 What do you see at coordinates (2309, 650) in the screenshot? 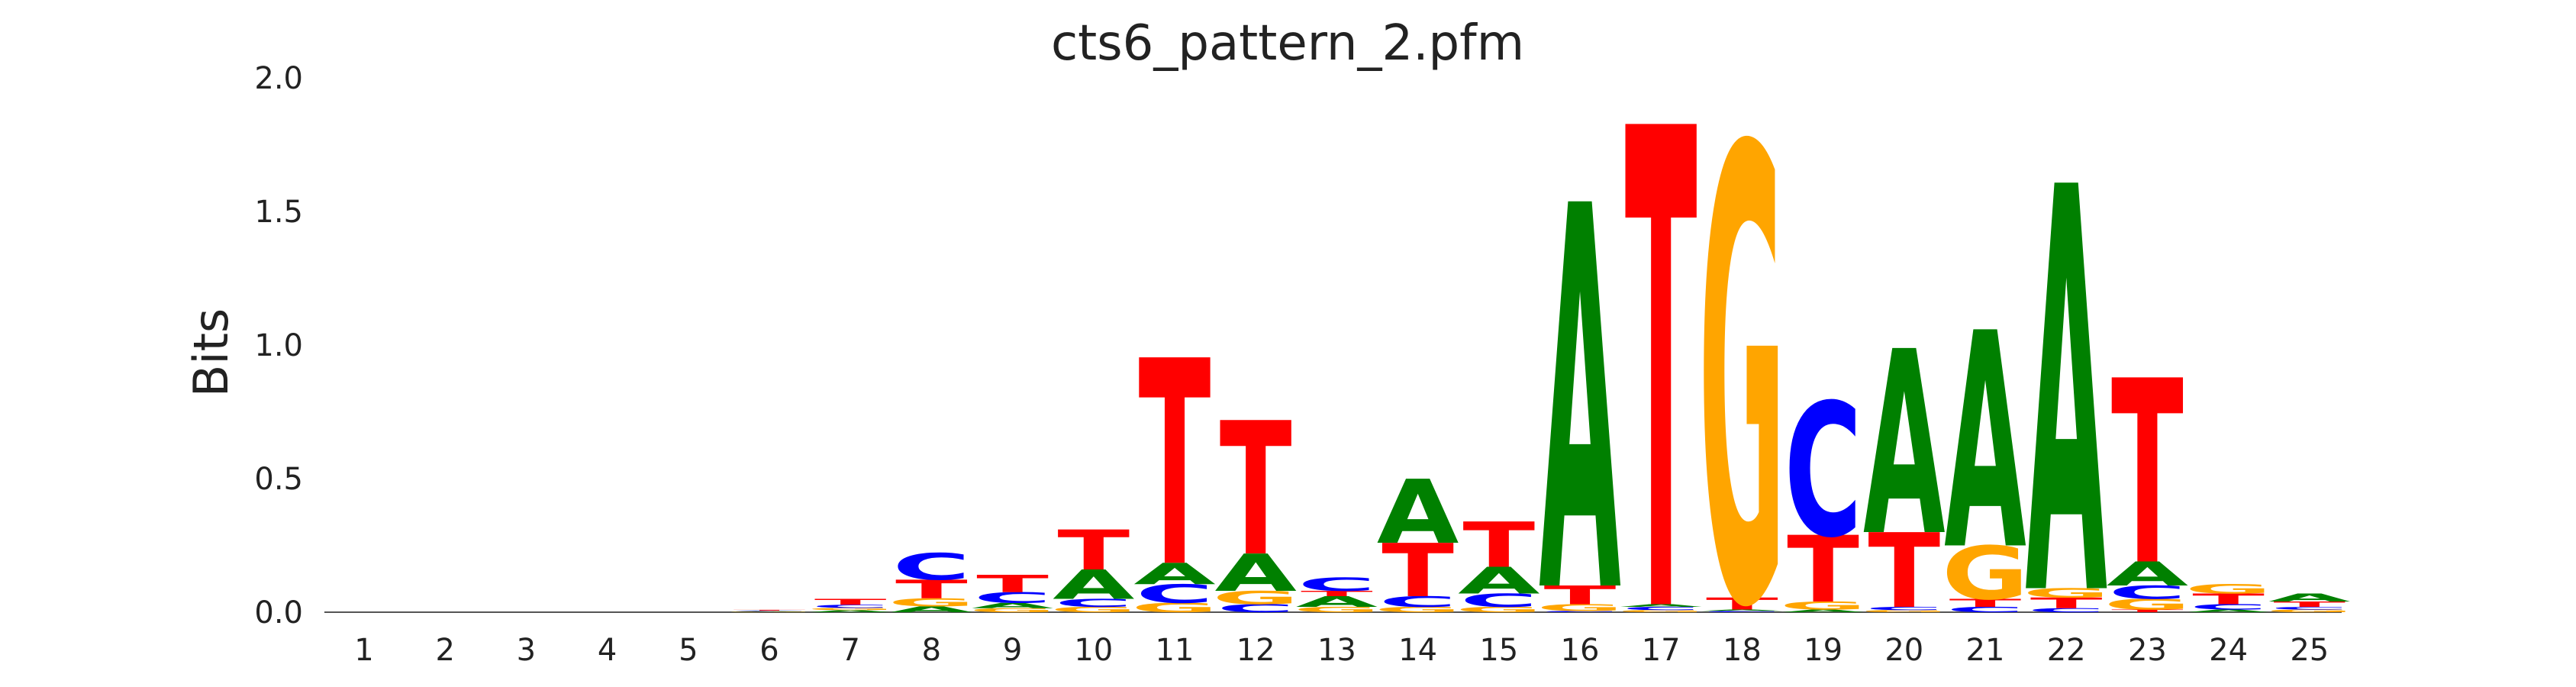
I see `x-tick-label: 25` at bounding box center [2309, 650].